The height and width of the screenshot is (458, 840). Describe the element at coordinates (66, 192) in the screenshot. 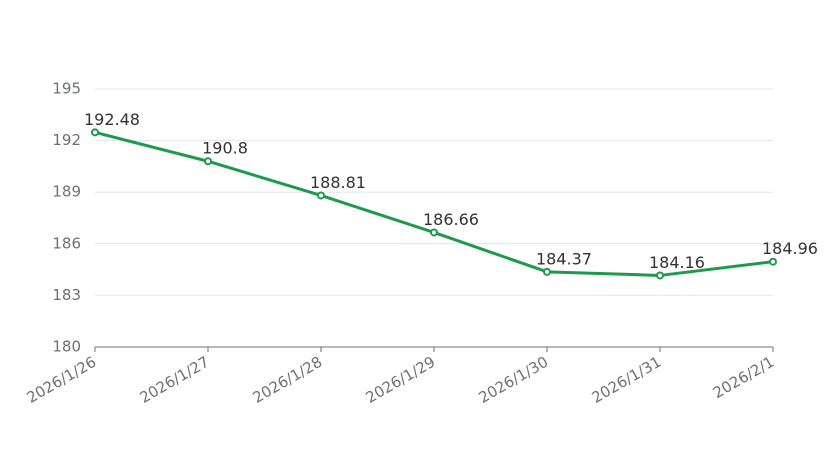

I see `y-tick-label: 189` at that location.